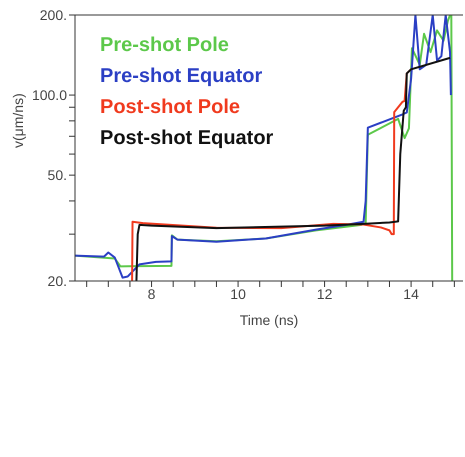 The image size is (465, 457). I want to click on y-tick-label: 200., so click(53, 14).